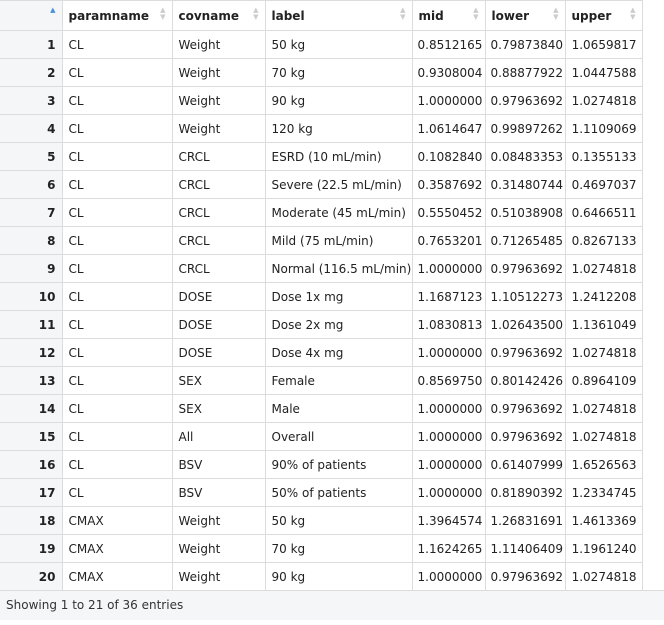  Describe the element at coordinates (448, 324) in the screenshot. I see `cell-mid: 1.0830813` at that location.